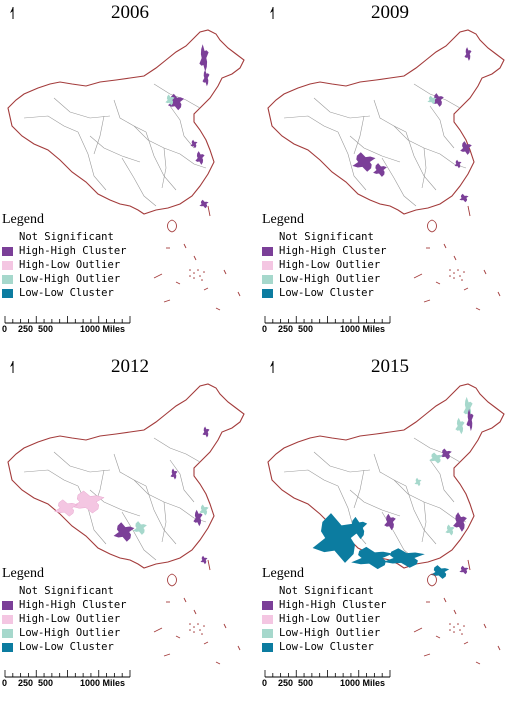 Image resolution: width=520 pixels, height=707 pixels. I want to click on scale-tick-label: 500, so click(306, 329).